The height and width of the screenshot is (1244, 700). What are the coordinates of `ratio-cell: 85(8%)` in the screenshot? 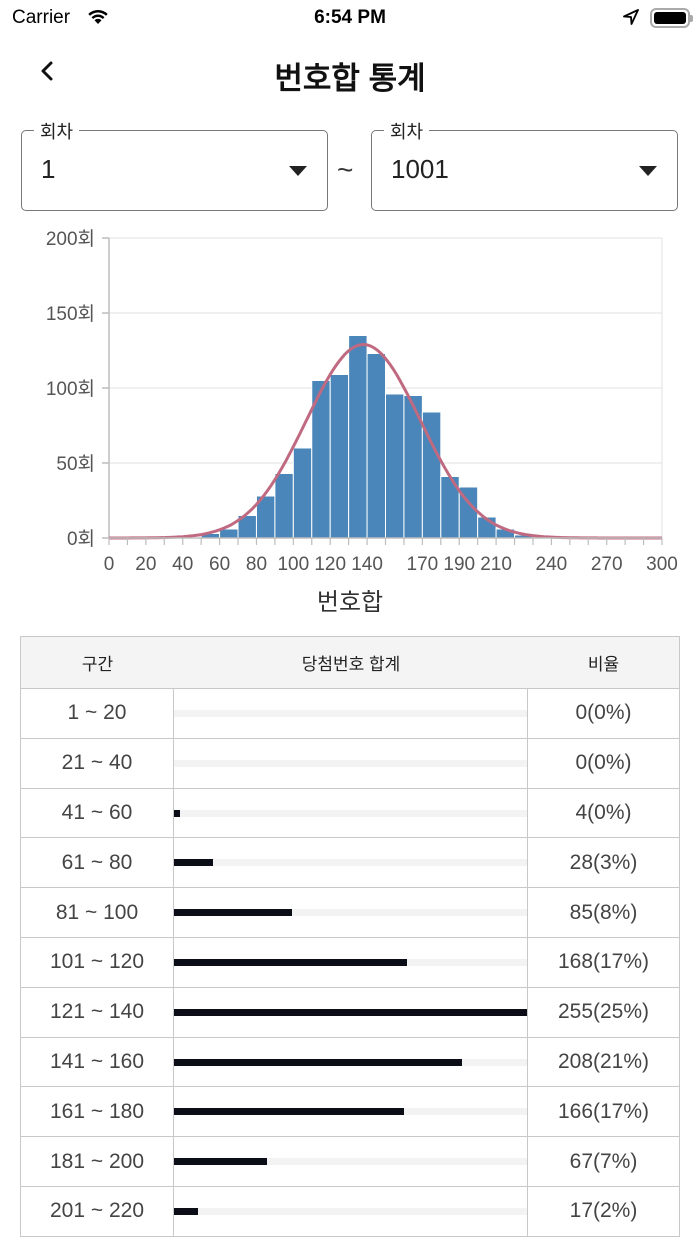 It's located at (603, 912).